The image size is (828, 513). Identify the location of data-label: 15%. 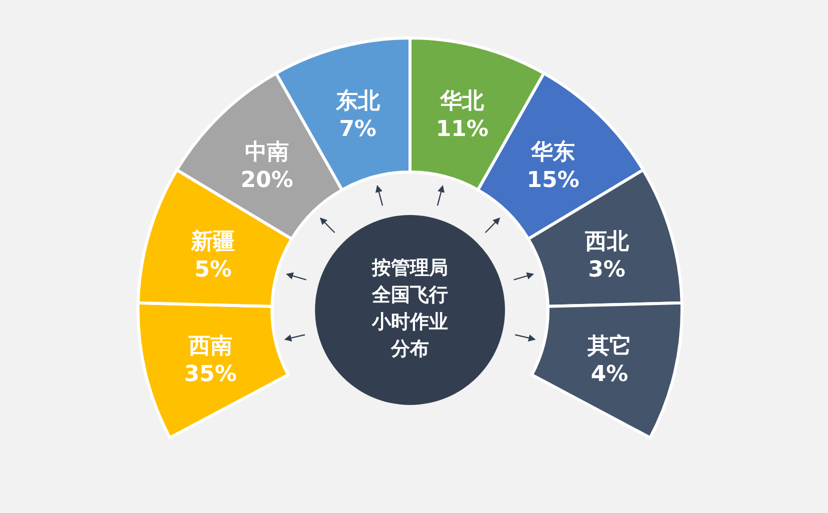
(553, 181).